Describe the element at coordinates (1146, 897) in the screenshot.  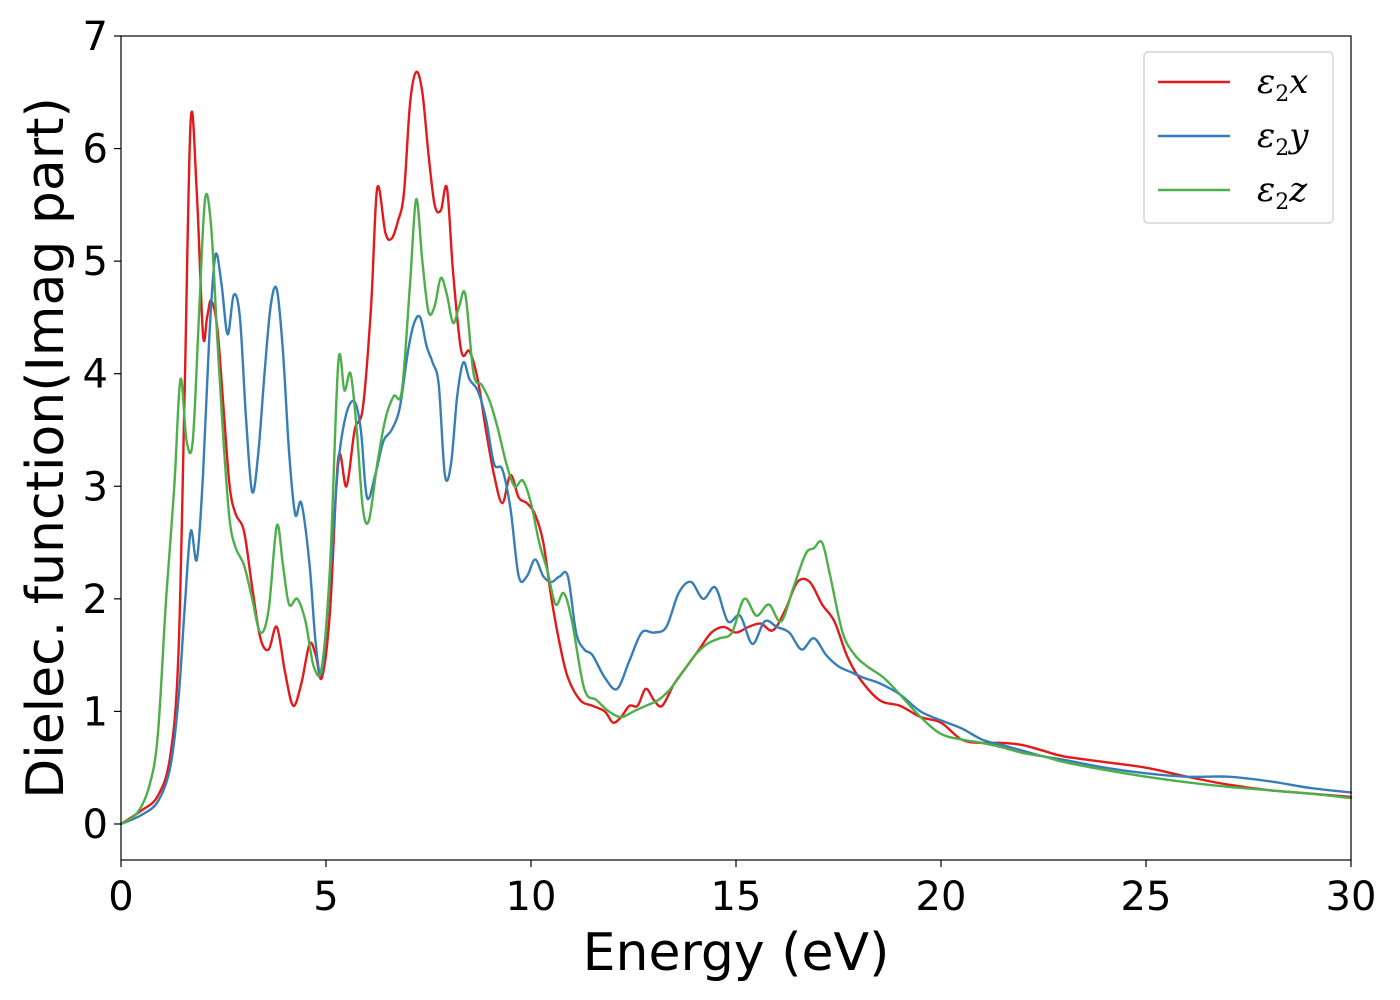
I see `x-tick-label: 25` at that location.